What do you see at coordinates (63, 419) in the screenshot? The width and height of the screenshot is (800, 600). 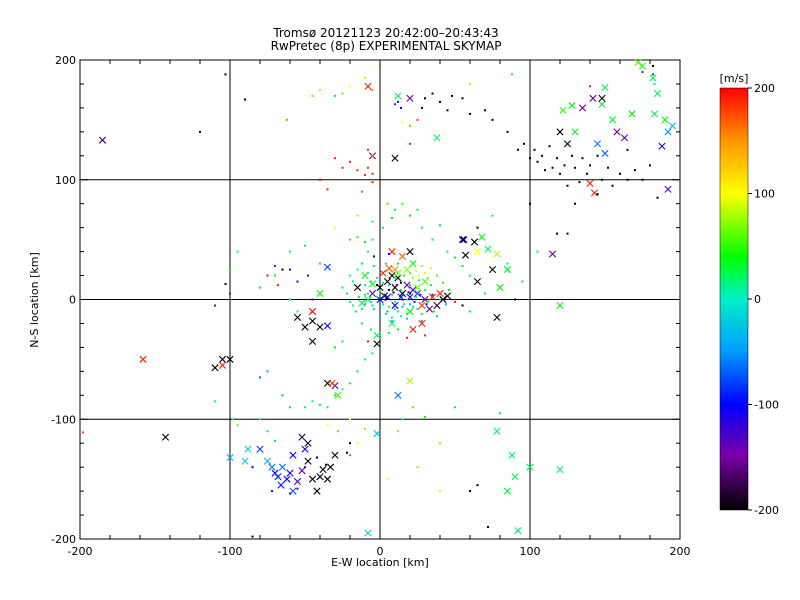 I see `y-tick-label: -100` at bounding box center [63, 419].